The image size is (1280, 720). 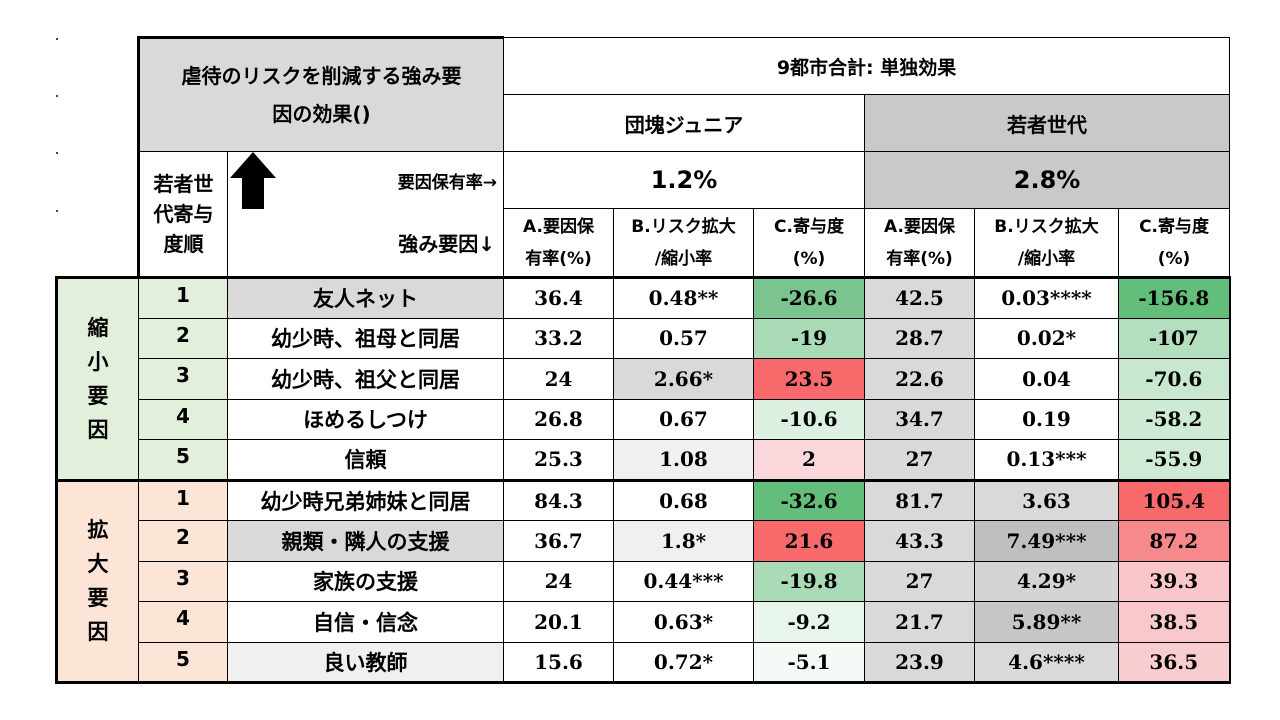 What do you see at coordinates (183, 244) in the screenshot?
I see `rank-header-line: 度順` at bounding box center [183, 244].